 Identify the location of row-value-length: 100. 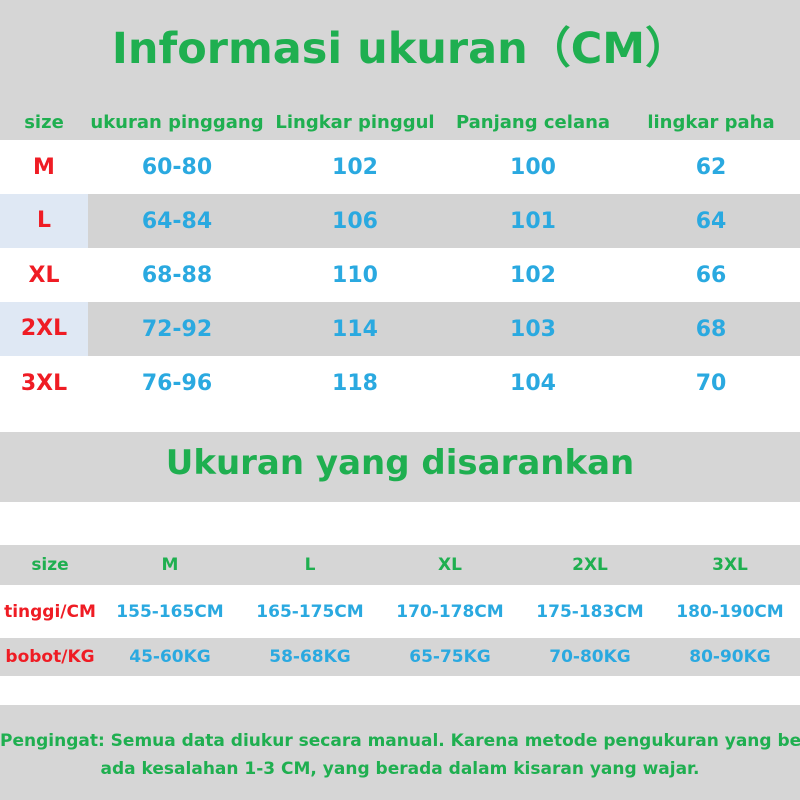
(533, 167).